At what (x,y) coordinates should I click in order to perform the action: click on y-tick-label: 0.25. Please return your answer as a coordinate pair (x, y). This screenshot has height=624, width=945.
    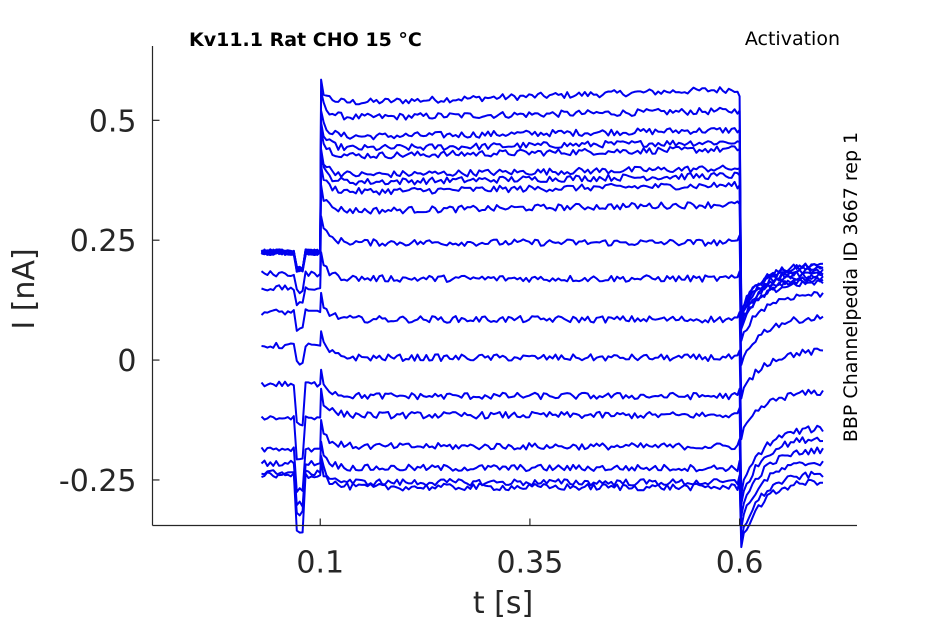
    Looking at the image, I should click on (103, 241).